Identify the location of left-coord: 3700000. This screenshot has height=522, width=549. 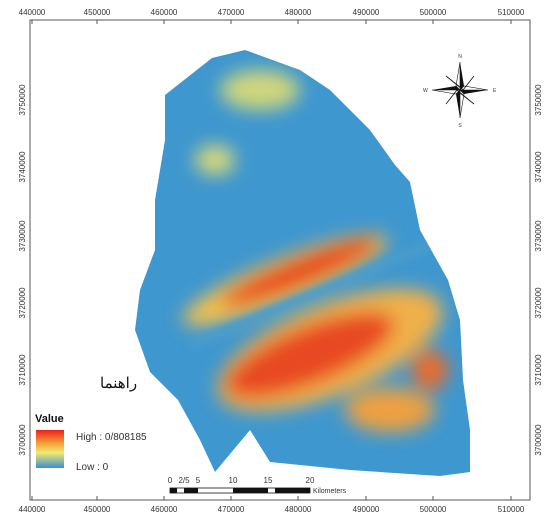
(22, 440).